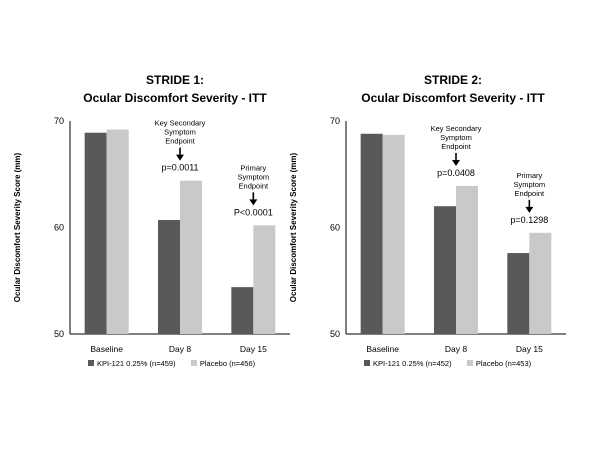 This screenshot has width=600, height=450. Describe the element at coordinates (456, 173) in the screenshot. I see `annotation-pvalue: p=0.0408` at that location.